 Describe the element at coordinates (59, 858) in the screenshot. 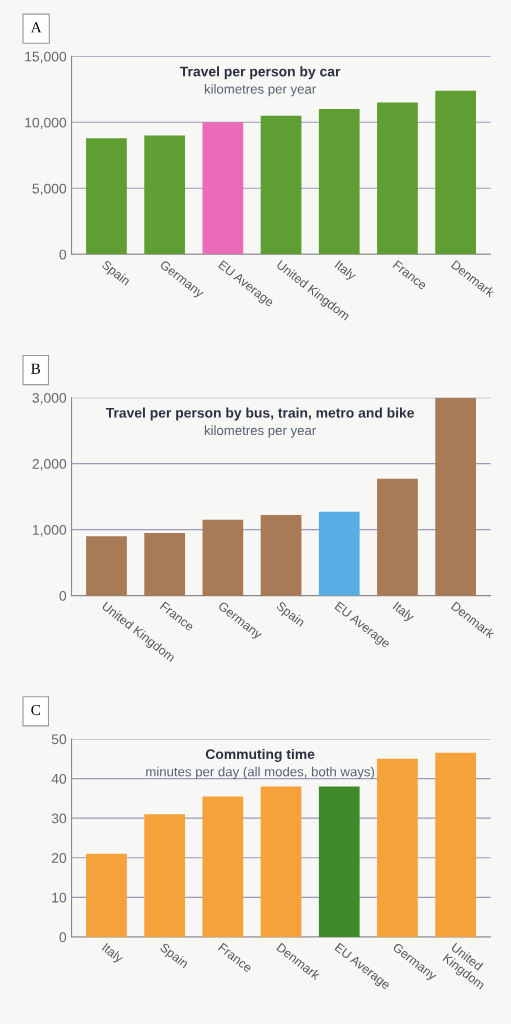

I see `y-tick-label: 20` at that location.